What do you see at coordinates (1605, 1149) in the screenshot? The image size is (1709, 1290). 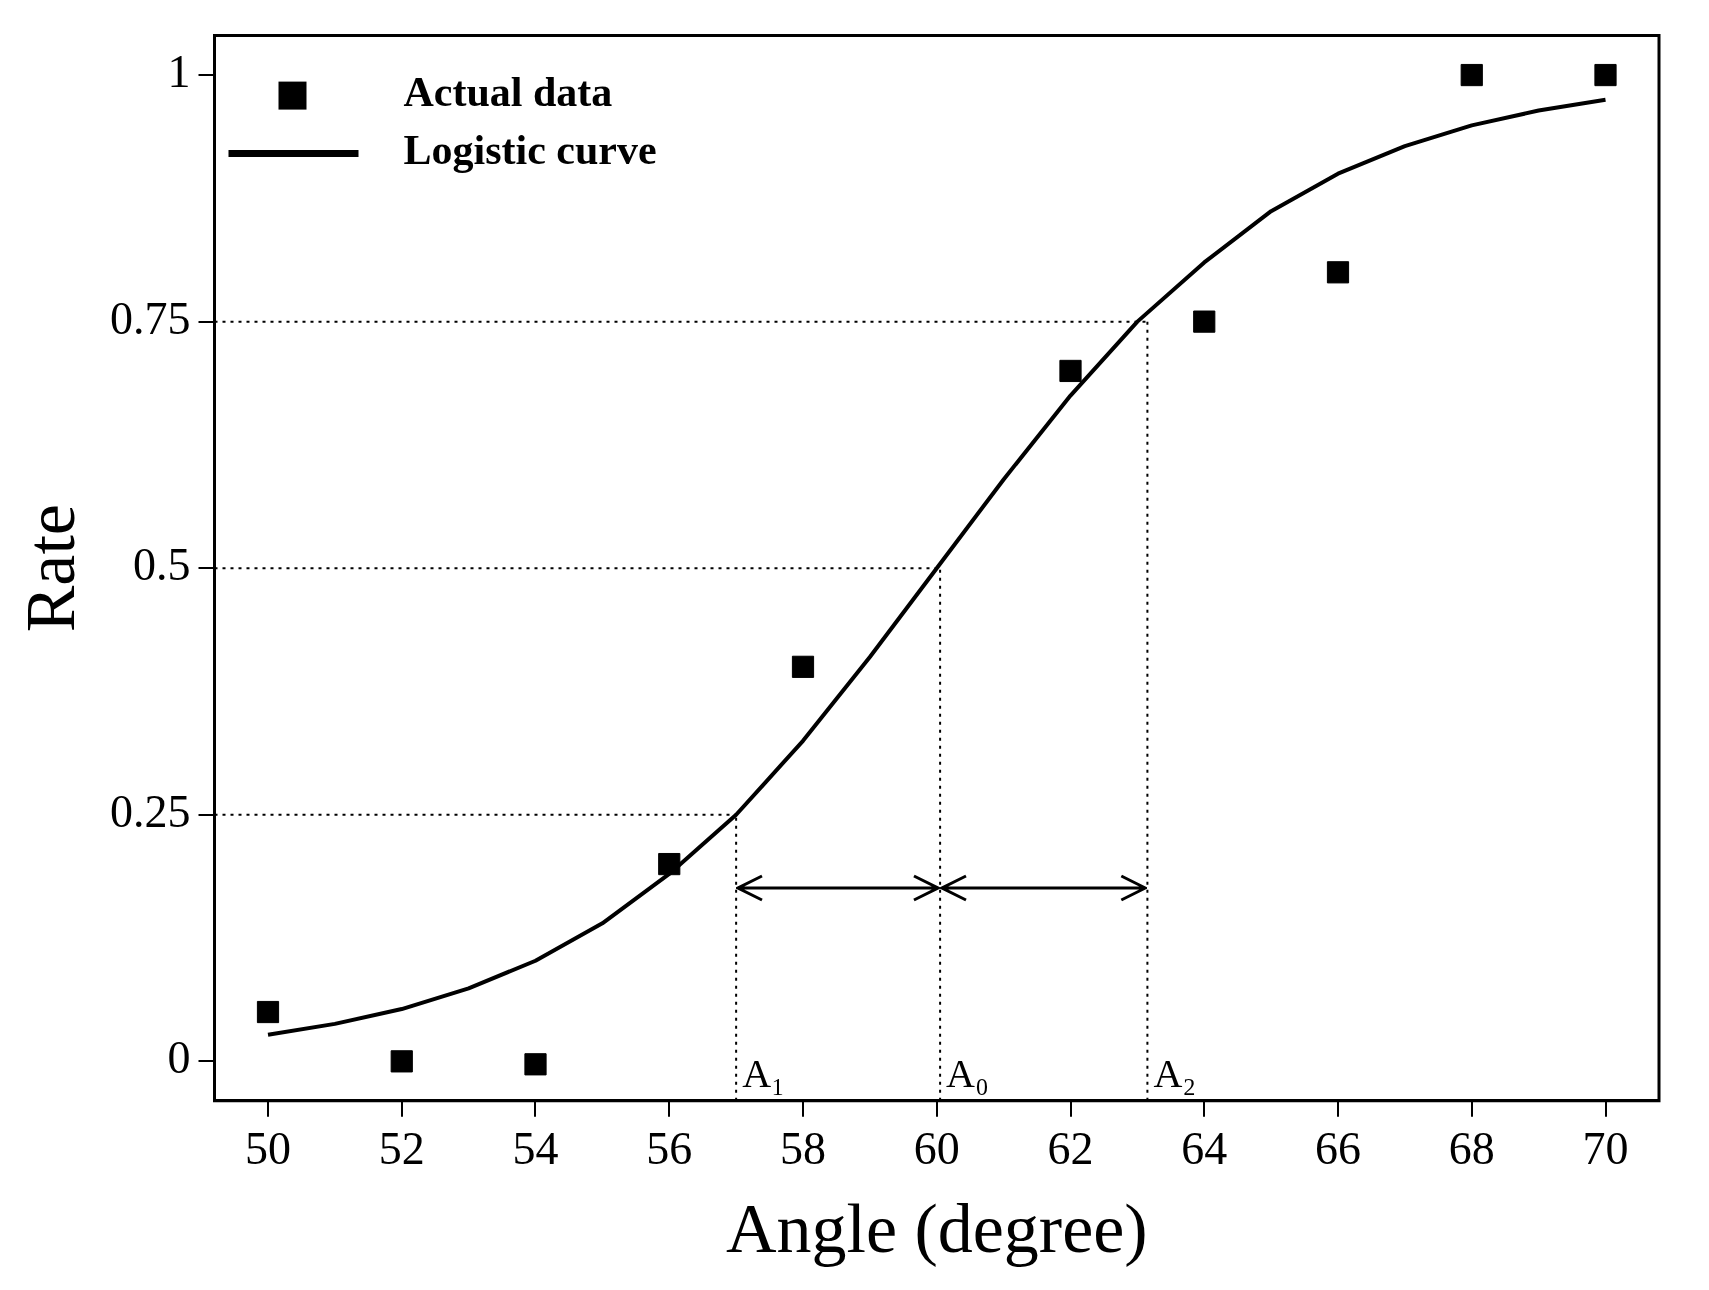 I see `x-tick-label: 70` at bounding box center [1605, 1149].